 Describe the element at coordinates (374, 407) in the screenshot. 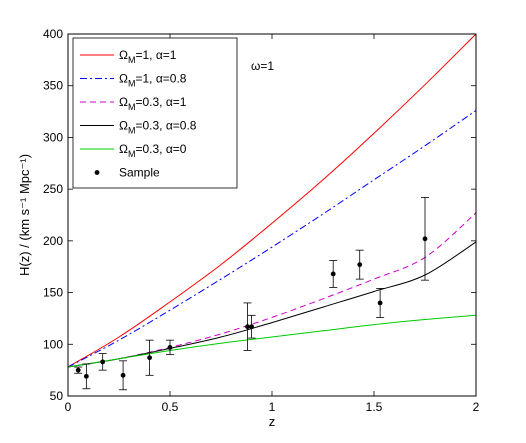

I see `x-tick-label: 1.5` at that location.